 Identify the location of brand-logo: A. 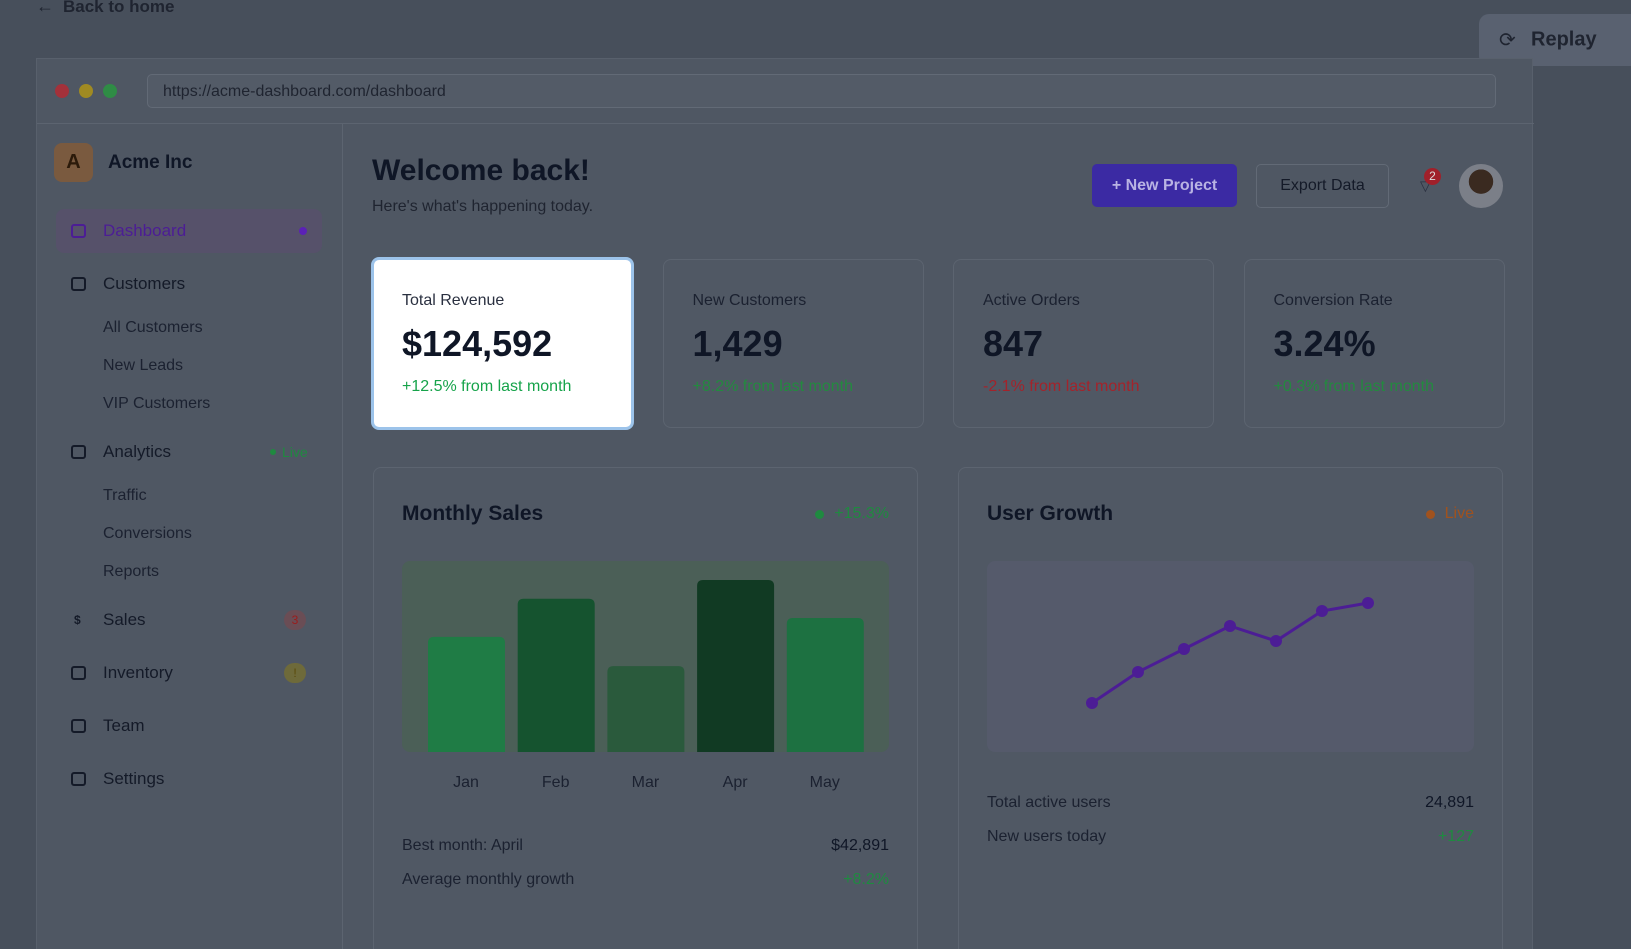
(73, 162).